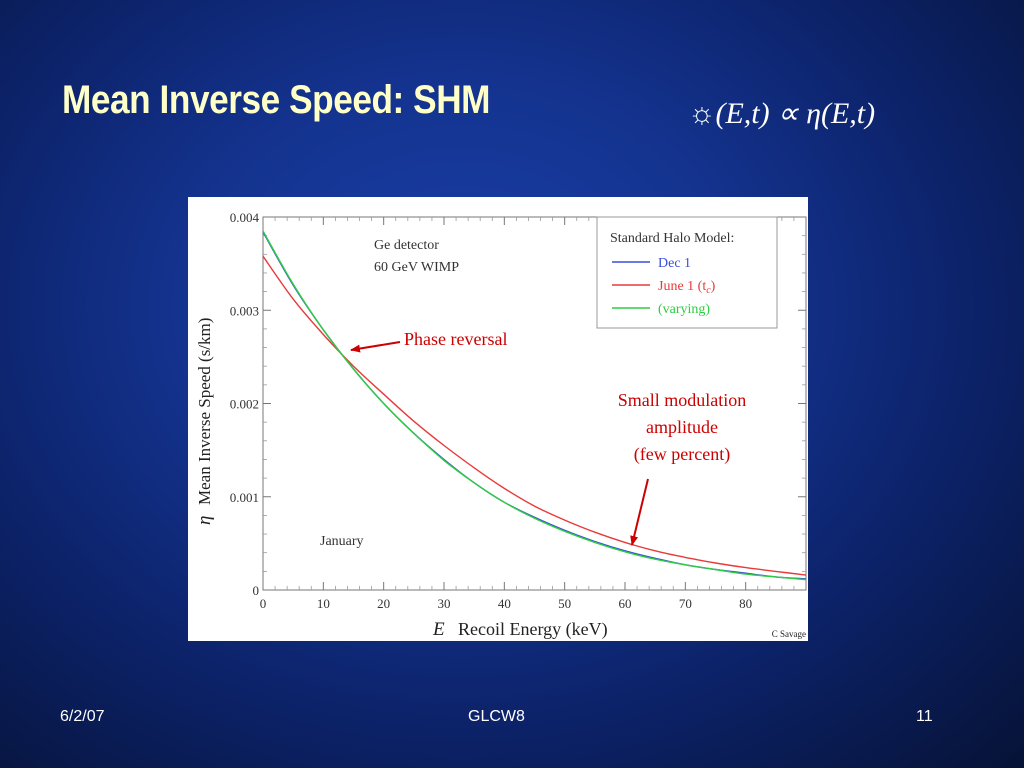 This screenshot has width=1024, height=768. Describe the element at coordinates (564, 603) in the screenshot. I see `x-tick-label: 50` at that location.